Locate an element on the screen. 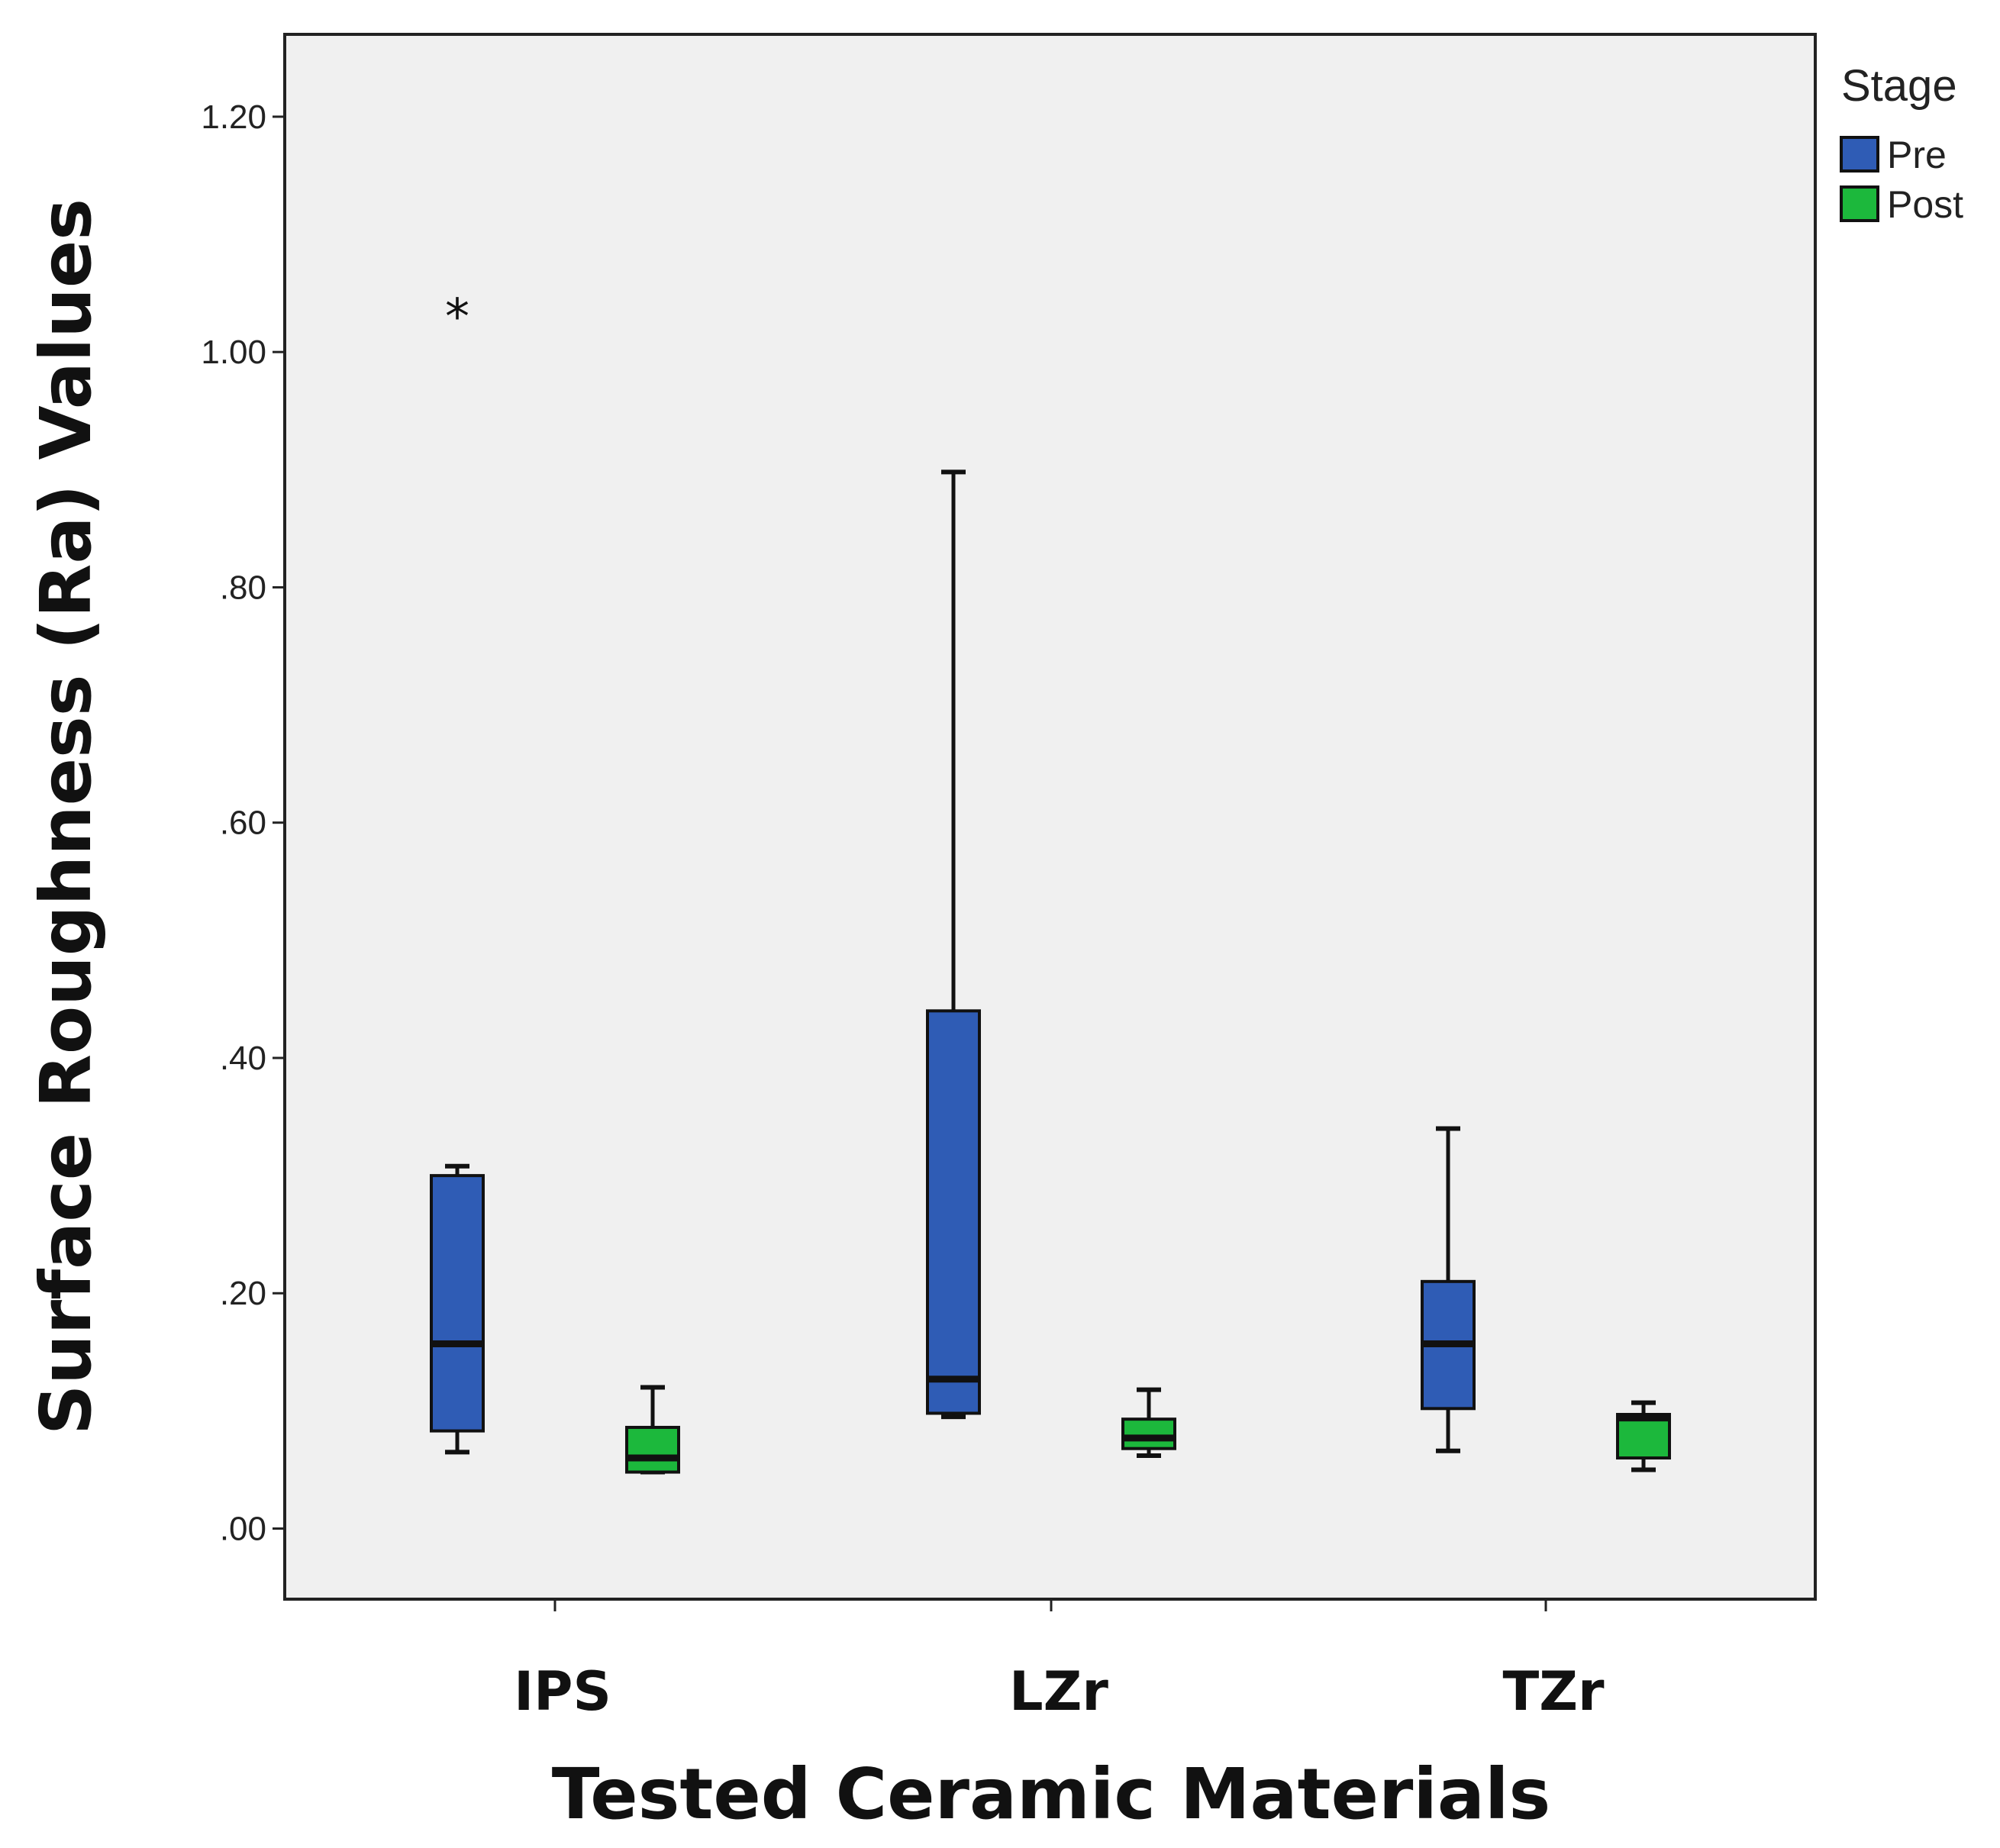 The height and width of the screenshot is (1848, 2000). box-pre-tzr is located at coordinates (1449, 1290).